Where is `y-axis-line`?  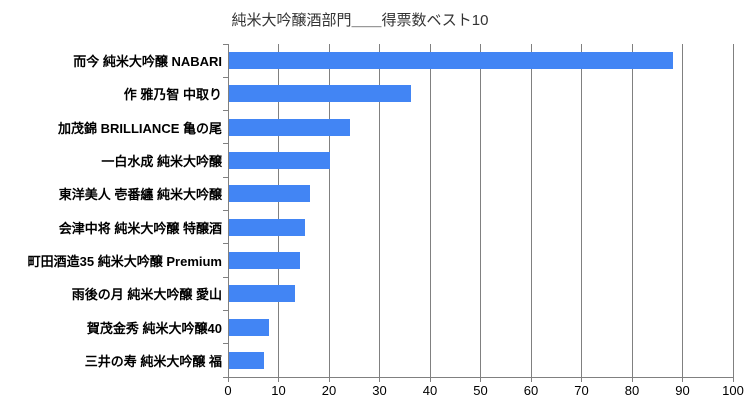
y-axis-line is located at coordinates (228, 211).